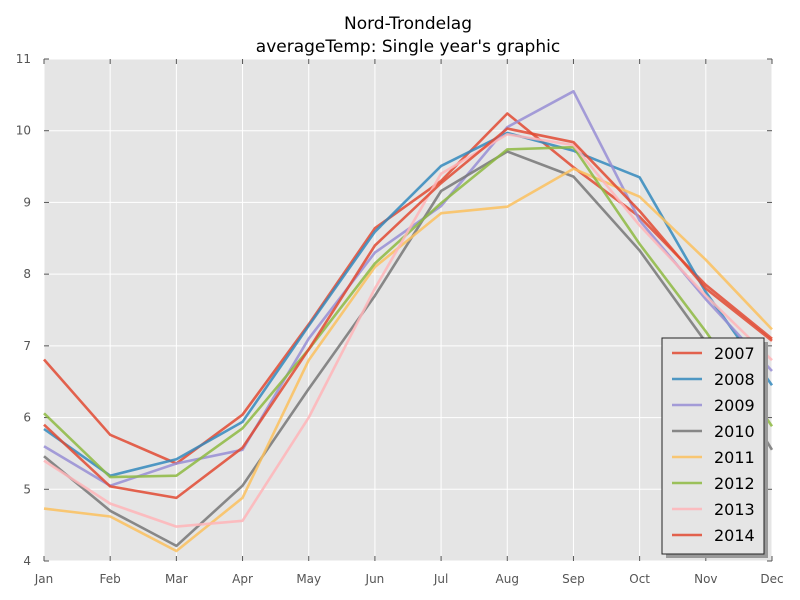 Image resolution: width=800 pixels, height=600 pixels. I want to click on legend-label-2009: 2009, so click(734, 405).